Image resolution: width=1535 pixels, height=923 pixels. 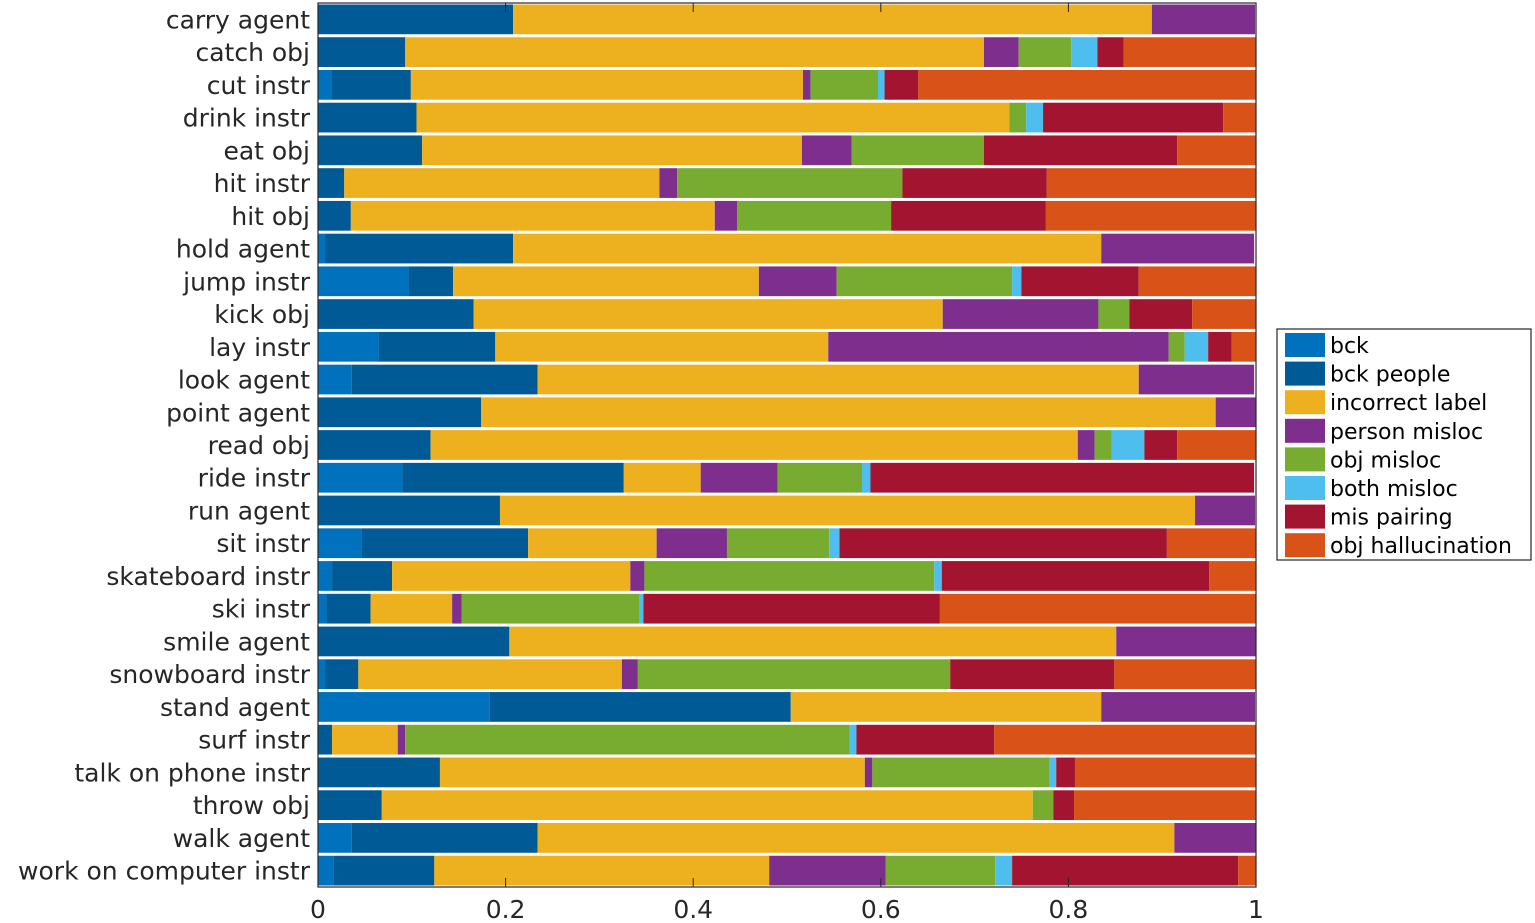 What do you see at coordinates (384, 870) in the screenshot?
I see `bar-work-on-computer-instr-bck-people` at bounding box center [384, 870].